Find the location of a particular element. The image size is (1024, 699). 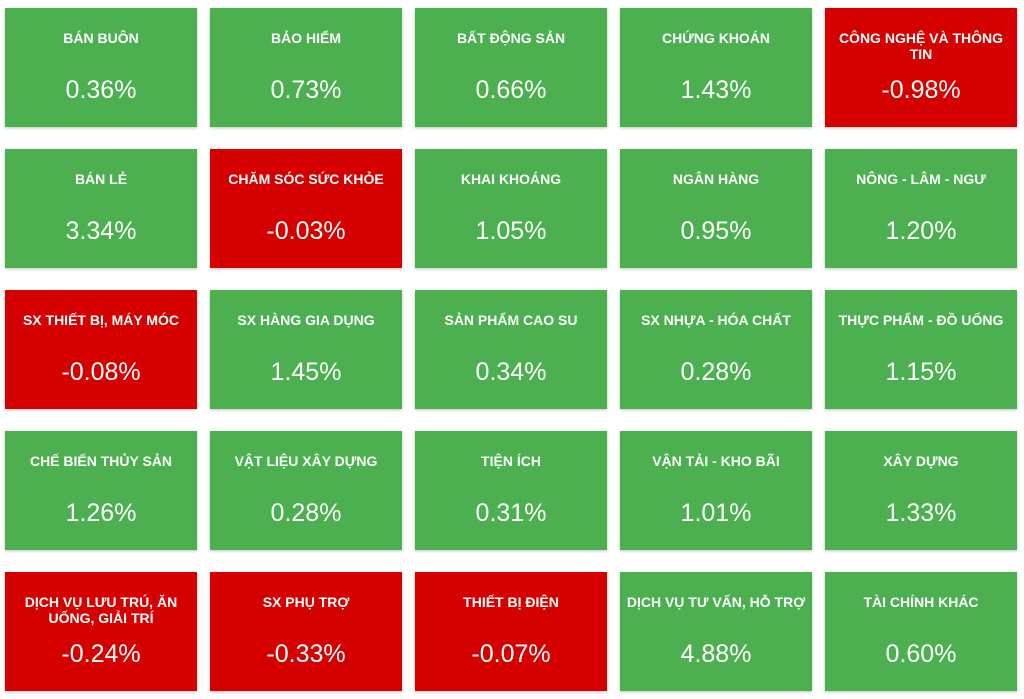

sector-change: -0.07% is located at coordinates (511, 654).